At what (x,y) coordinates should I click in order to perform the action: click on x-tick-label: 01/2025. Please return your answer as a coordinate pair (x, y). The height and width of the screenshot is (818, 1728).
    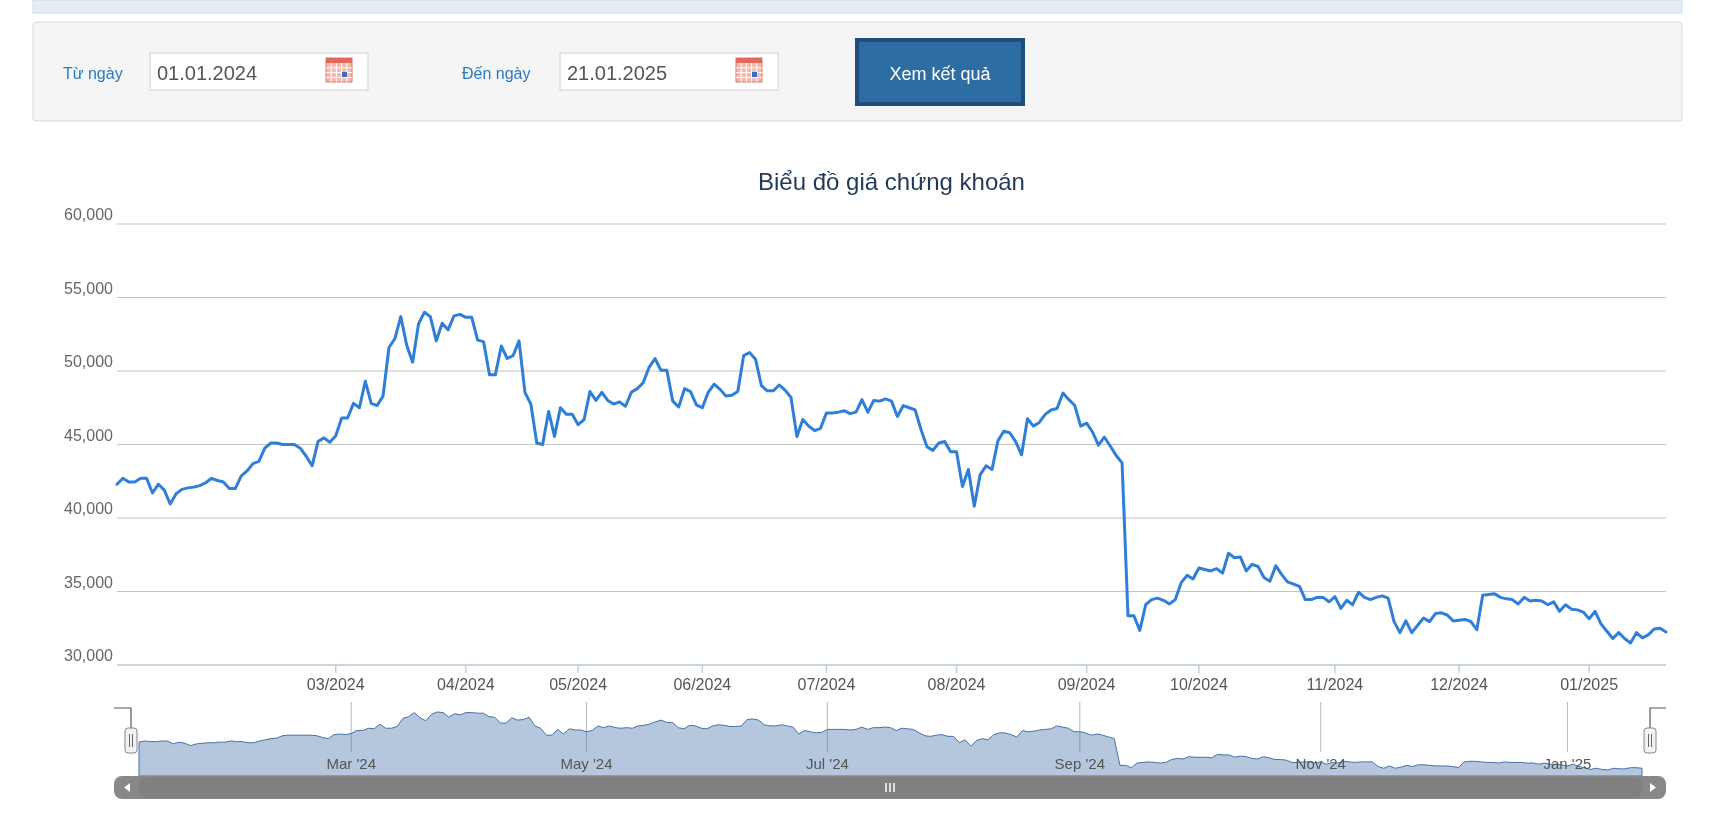
    Looking at the image, I should click on (1589, 684).